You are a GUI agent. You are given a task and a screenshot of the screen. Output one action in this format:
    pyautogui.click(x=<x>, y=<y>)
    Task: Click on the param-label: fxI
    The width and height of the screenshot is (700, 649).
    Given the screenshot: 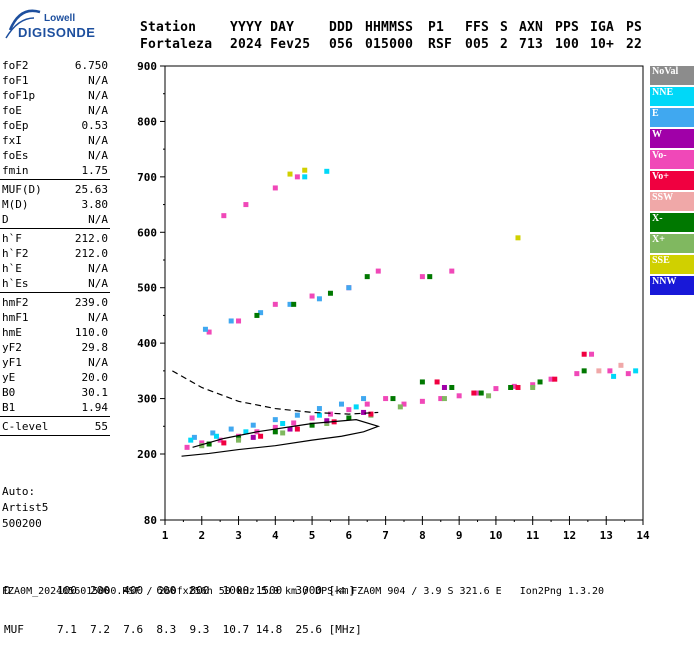 What is the action you would take?
    pyautogui.click(x=12, y=140)
    